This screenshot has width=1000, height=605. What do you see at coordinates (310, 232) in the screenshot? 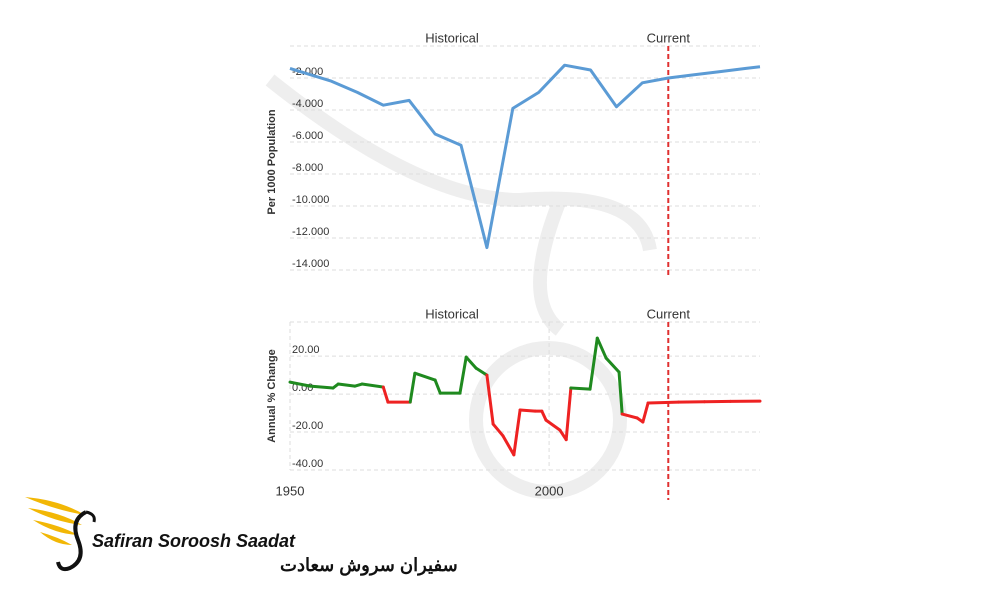
I see `y-tick-label: -12.000` at bounding box center [310, 232].